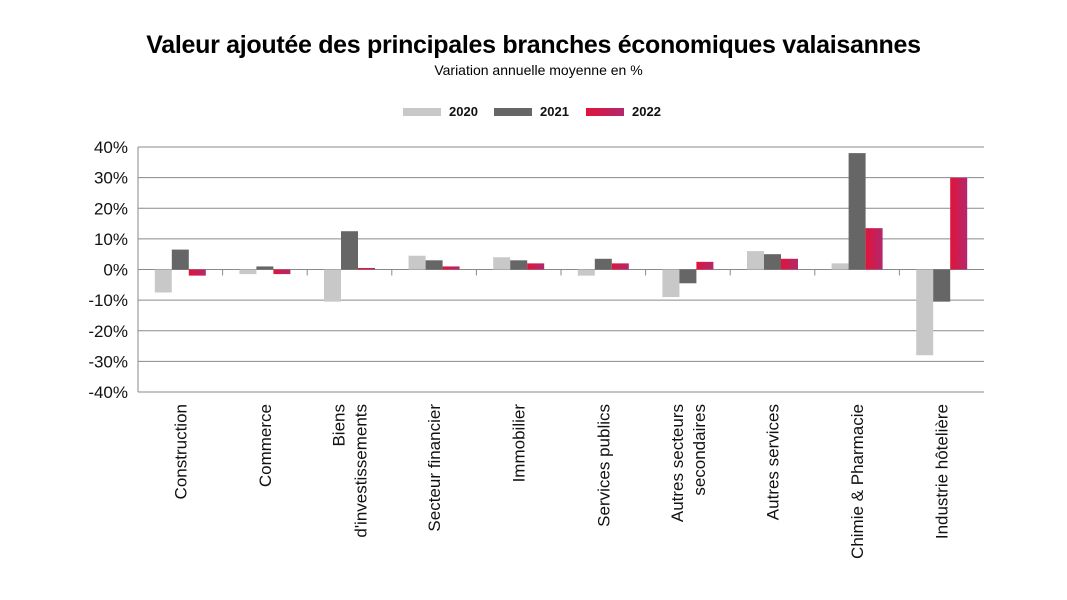 This screenshot has width=1067, height=600. I want to click on category-label: Chimie & Pharmacie, so click(857, 481).